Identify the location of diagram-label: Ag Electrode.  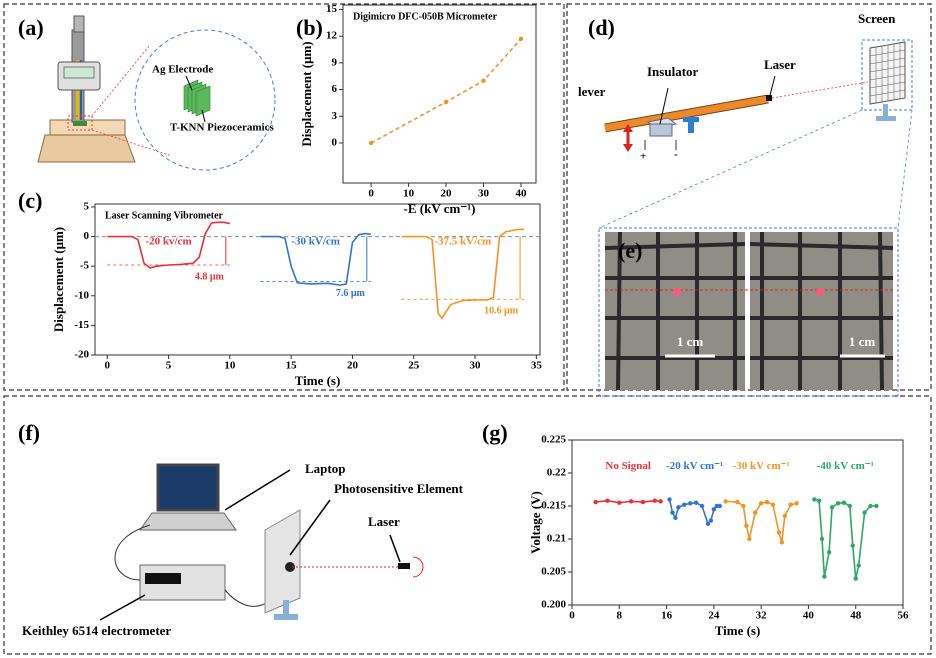
(182, 70).